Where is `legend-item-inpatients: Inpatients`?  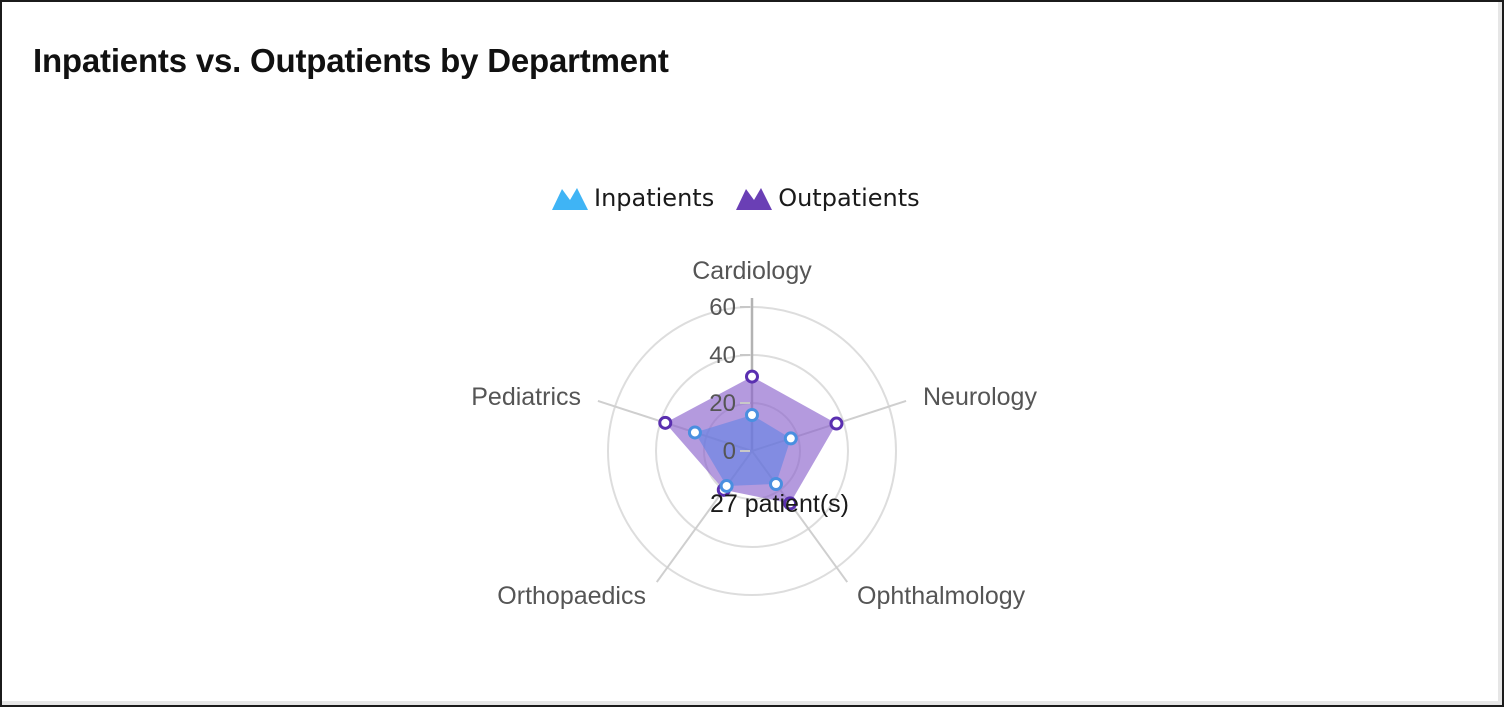 legend-item-inpatients: Inpatients is located at coordinates (632, 198).